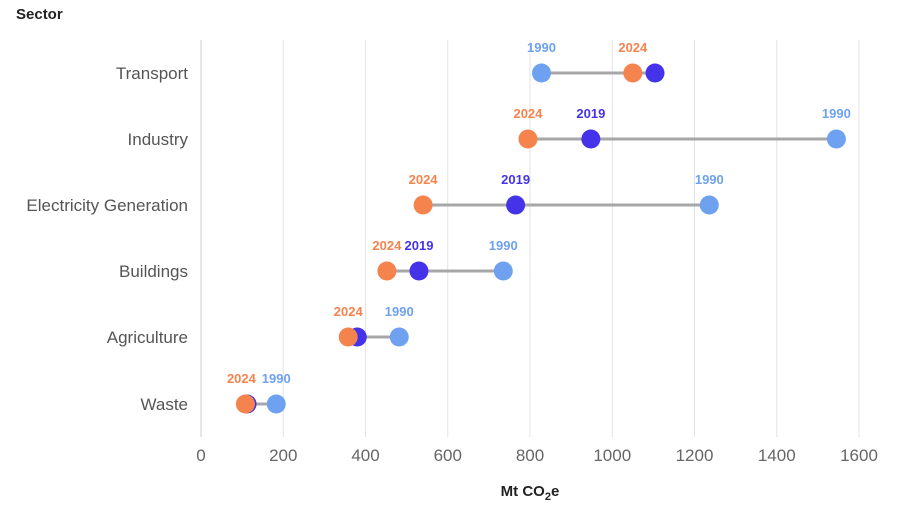 This screenshot has height=507, width=900. I want to click on x-tick-label: 1600, so click(859, 455).